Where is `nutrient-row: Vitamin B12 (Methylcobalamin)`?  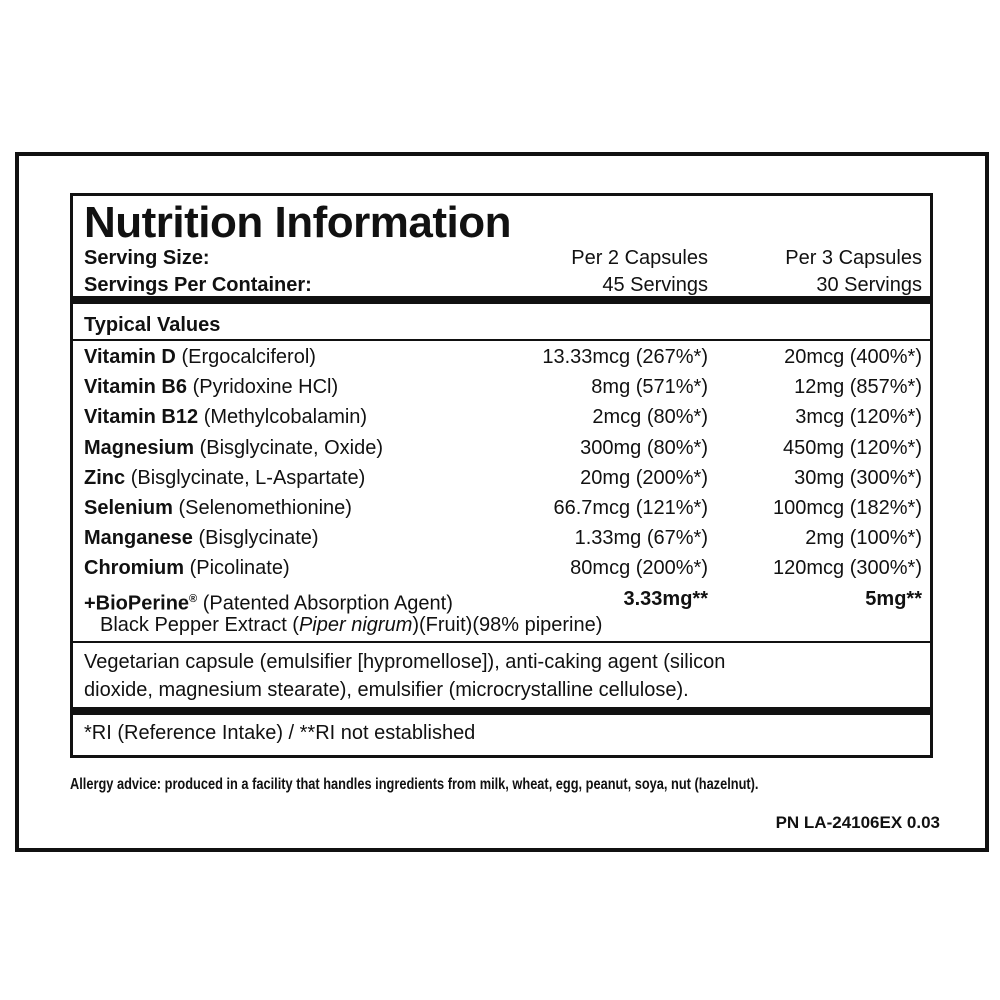
nutrient-row: Vitamin B12 (Methylcobalamin) is located at coordinates (225, 417).